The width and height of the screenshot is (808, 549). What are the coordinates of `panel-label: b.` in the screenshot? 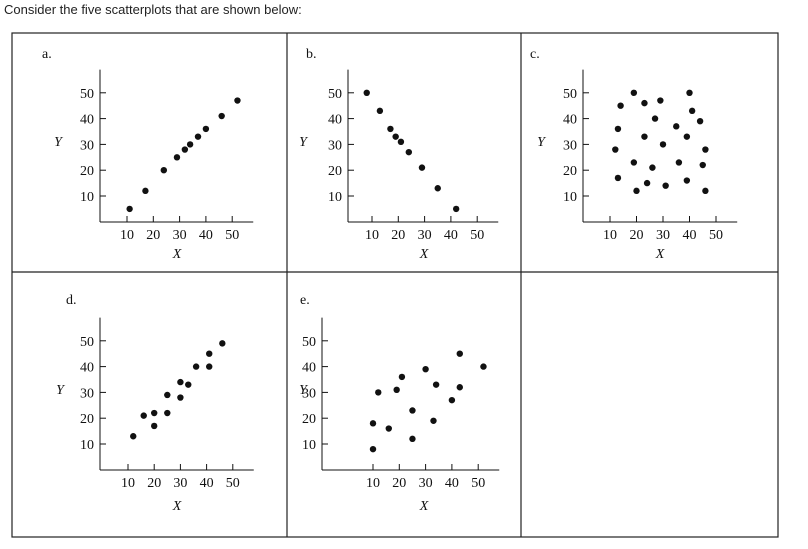 It's located at (311, 54).